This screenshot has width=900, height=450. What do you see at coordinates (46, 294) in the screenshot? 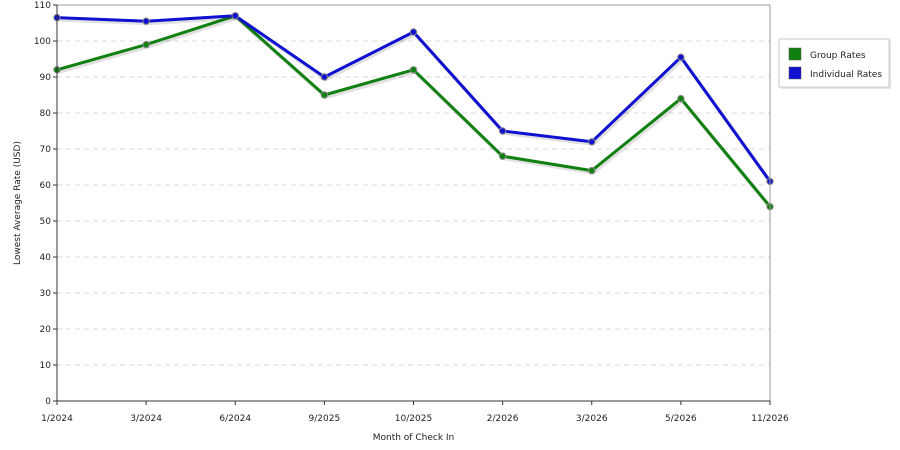
I see `y-tick-label: 30` at bounding box center [46, 294].